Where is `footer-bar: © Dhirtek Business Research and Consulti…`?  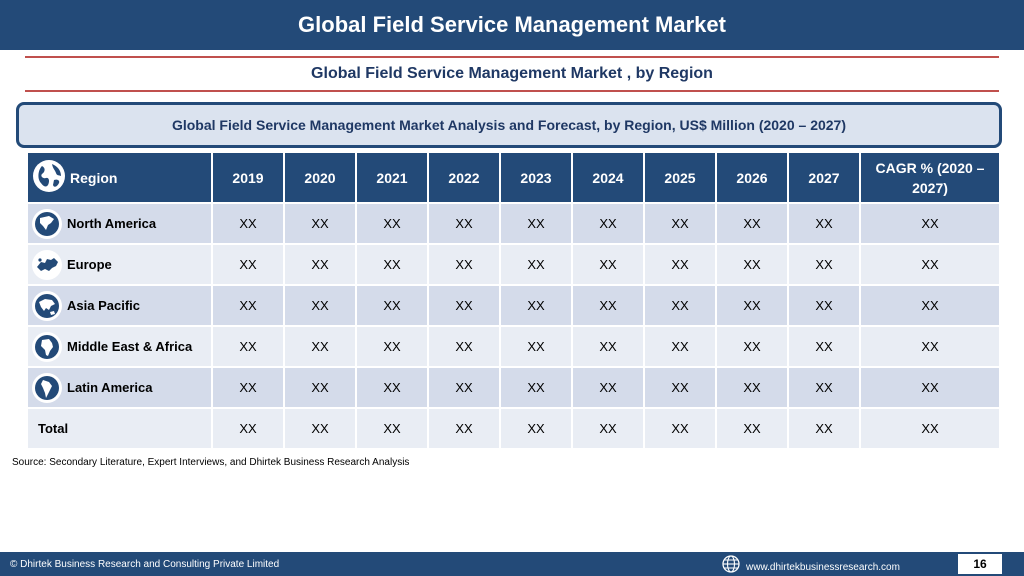 footer-bar: © Dhirtek Business Research and Consulti… is located at coordinates (512, 564).